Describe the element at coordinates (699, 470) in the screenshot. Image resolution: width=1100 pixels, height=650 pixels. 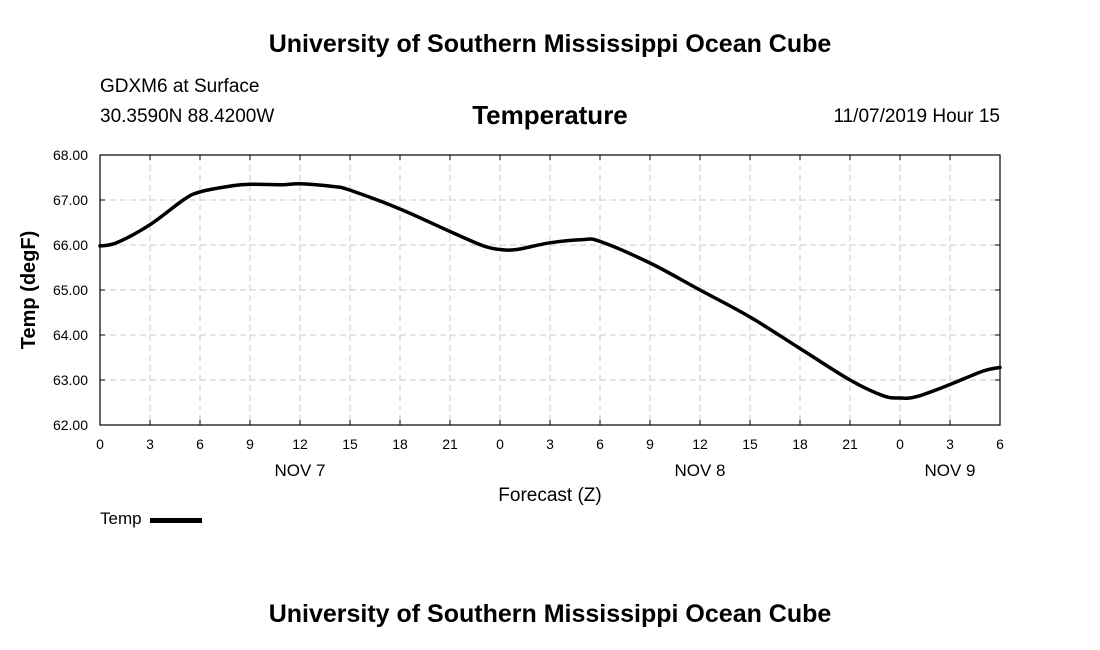
I see `date-label: NOV 8` at that location.